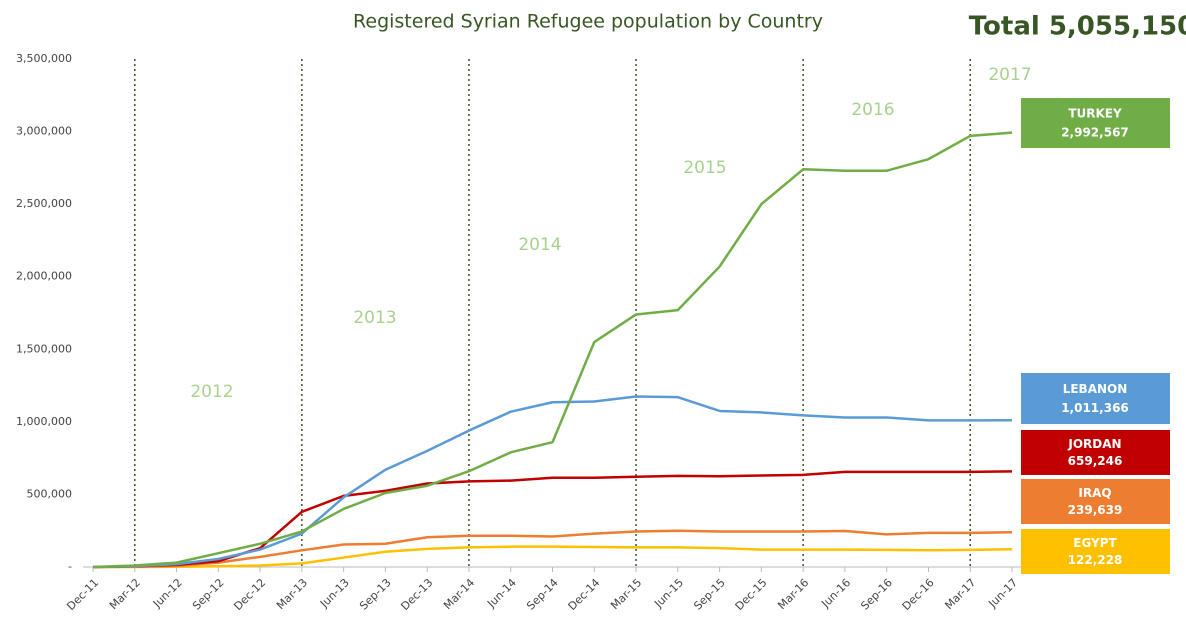 The image size is (1186, 630). Describe the element at coordinates (50, 493) in the screenshot. I see `y-tick-label: 500,000` at that location.